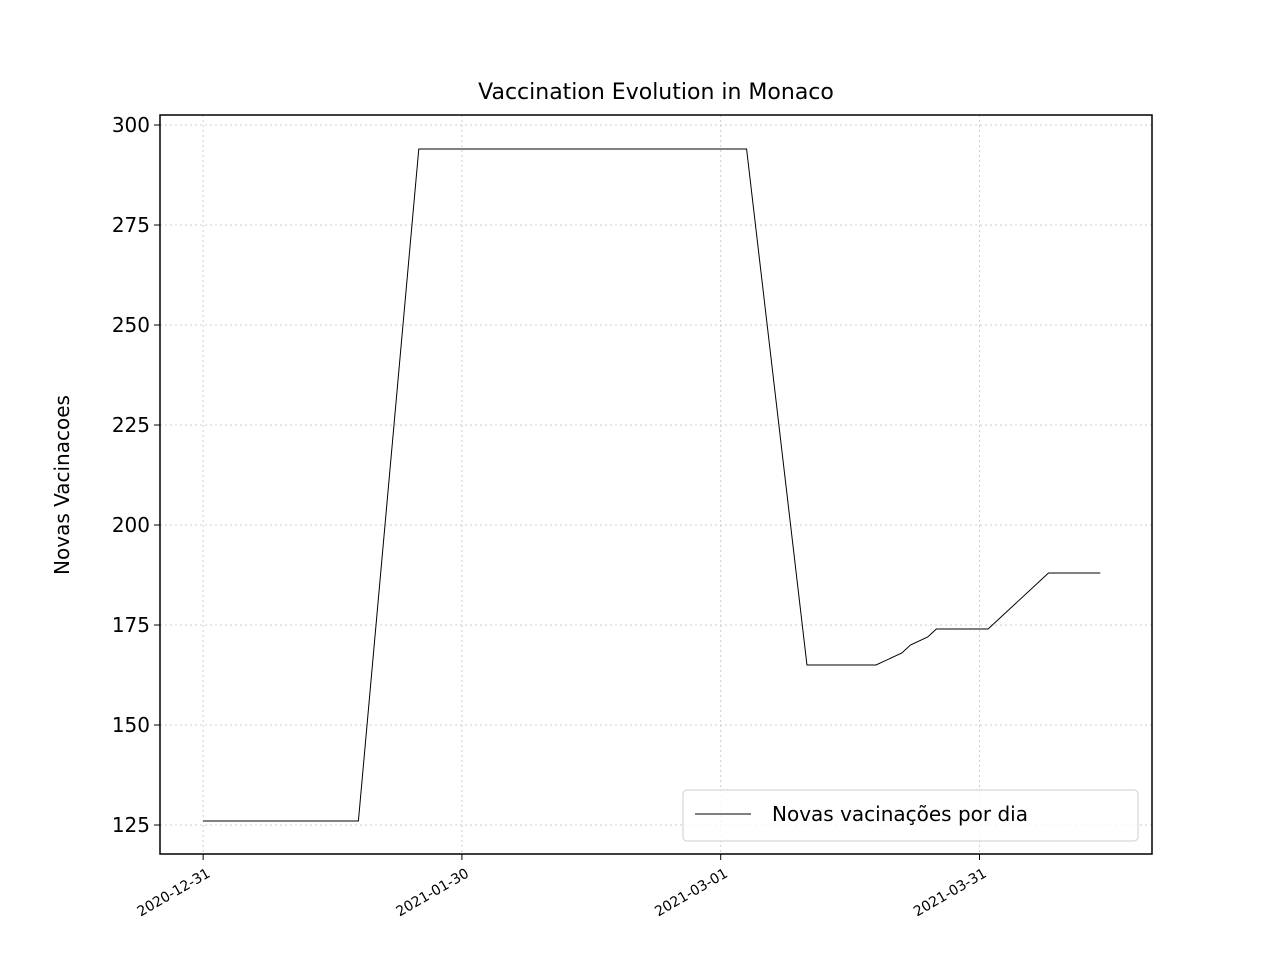 This screenshot has width=1280, height=960. What do you see at coordinates (131, 825) in the screenshot?
I see `y-tick-label: 125` at bounding box center [131, 825].